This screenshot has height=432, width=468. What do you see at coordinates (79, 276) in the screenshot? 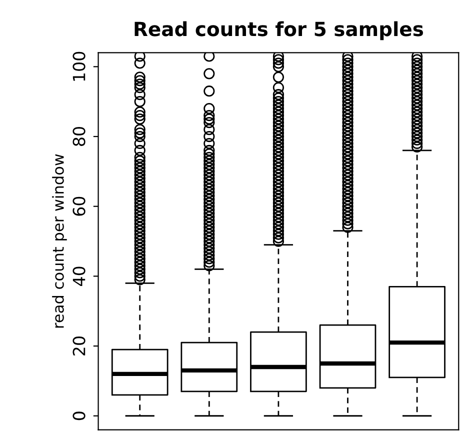
I see `y-tick-label: 40` at bounding box center [79, 276].